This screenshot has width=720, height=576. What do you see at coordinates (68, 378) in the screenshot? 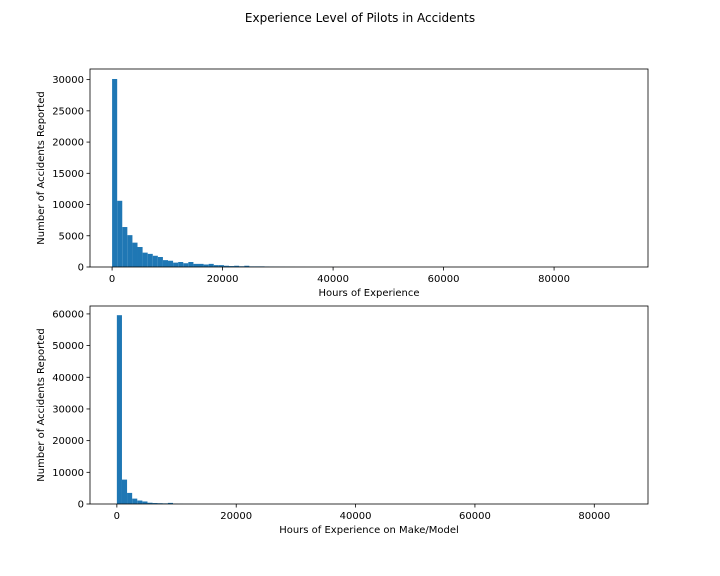
I see `y-tick-label: 40000` at bounding box center [68, 378].